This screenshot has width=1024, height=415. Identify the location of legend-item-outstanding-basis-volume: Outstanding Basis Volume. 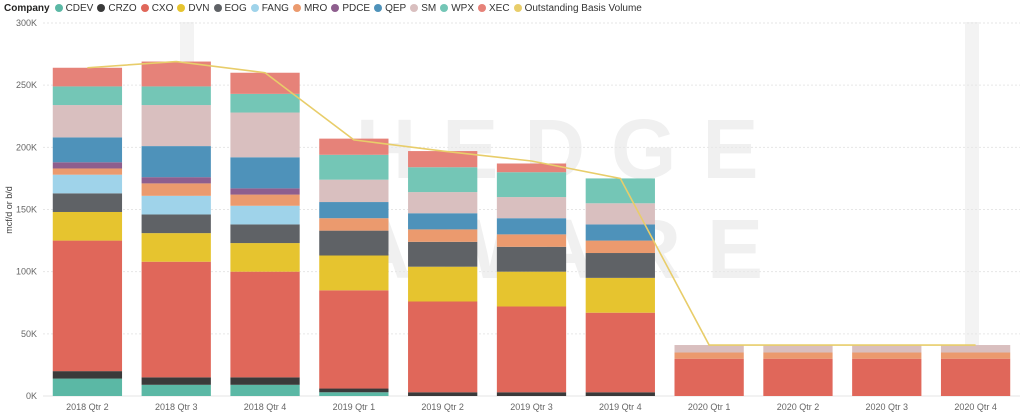
(577, 8).